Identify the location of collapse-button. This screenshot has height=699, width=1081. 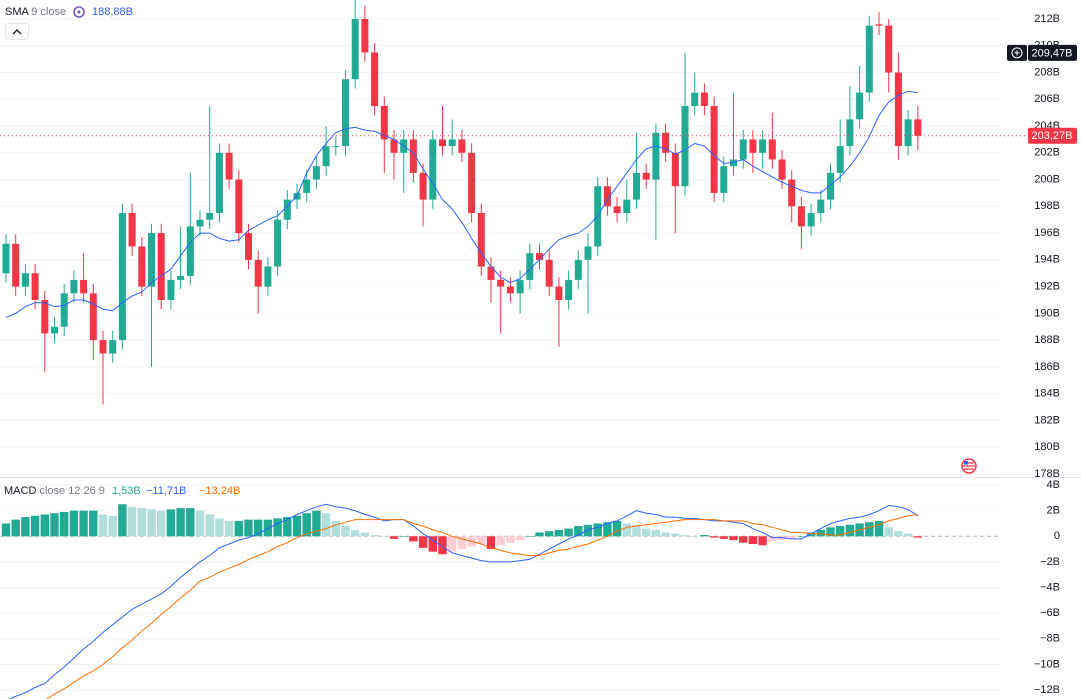
(17, 31).